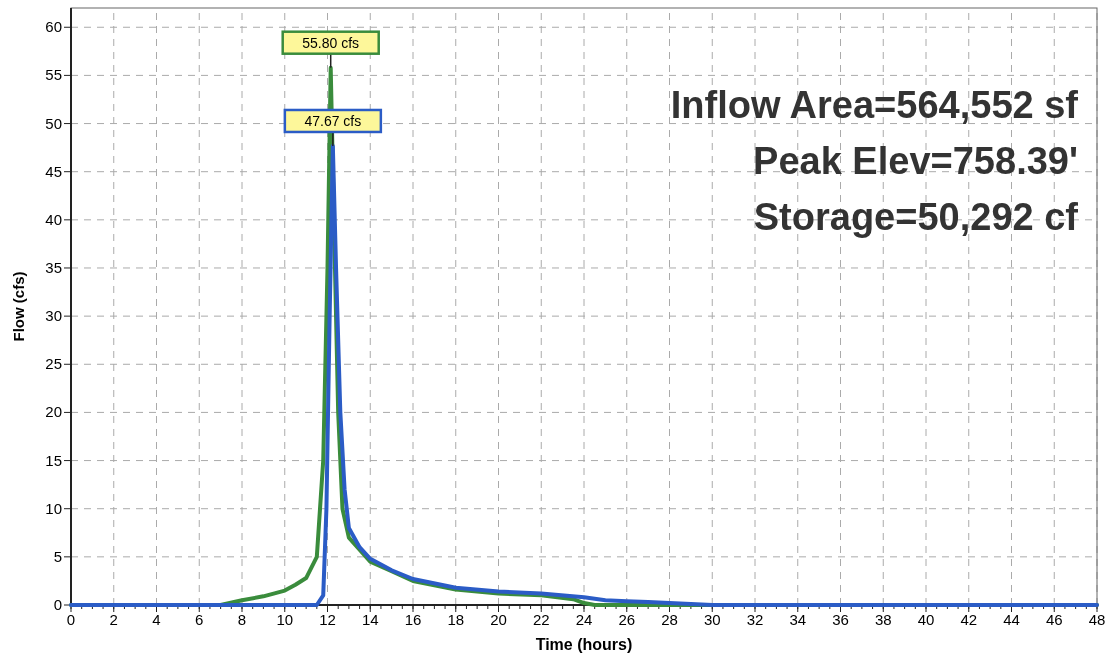 The image size is (1116, 662). Describe the element at coordinates (883, 619) in the screenshot. I see `x-tick-label: 38` at that location.